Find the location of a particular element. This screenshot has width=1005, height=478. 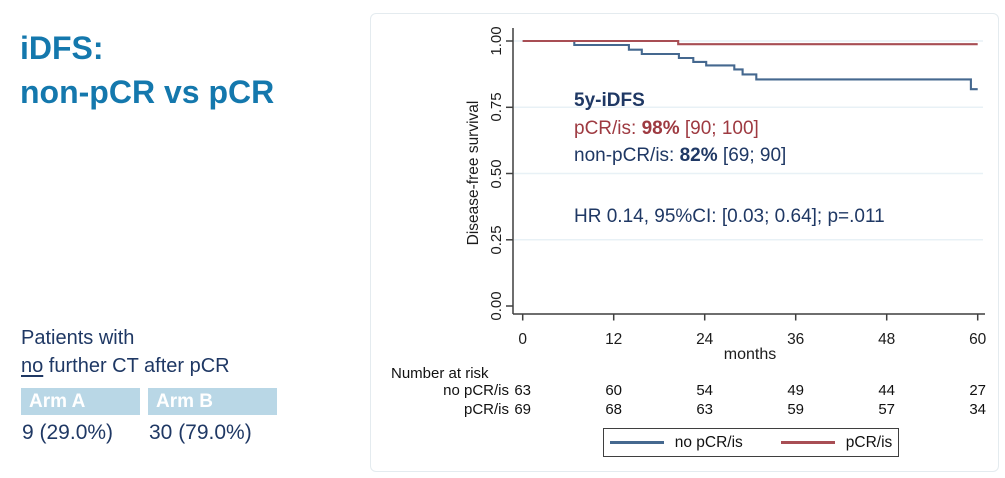

arm-table: Arm A Arm B 9 (29.0%) 30 (79.0%) is located at coordinates (149, 416).